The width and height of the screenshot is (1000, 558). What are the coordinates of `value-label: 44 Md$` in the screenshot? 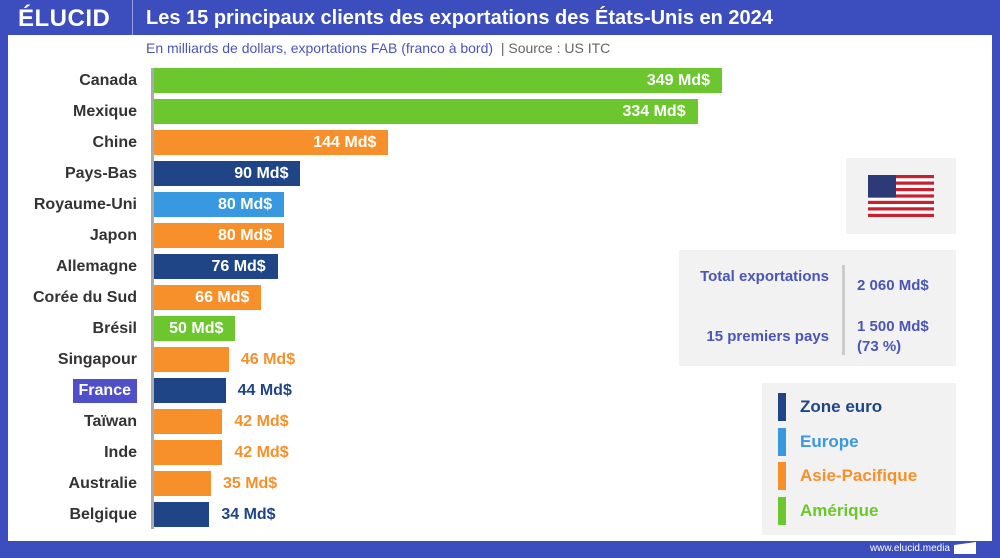 It's located at (264, 390).